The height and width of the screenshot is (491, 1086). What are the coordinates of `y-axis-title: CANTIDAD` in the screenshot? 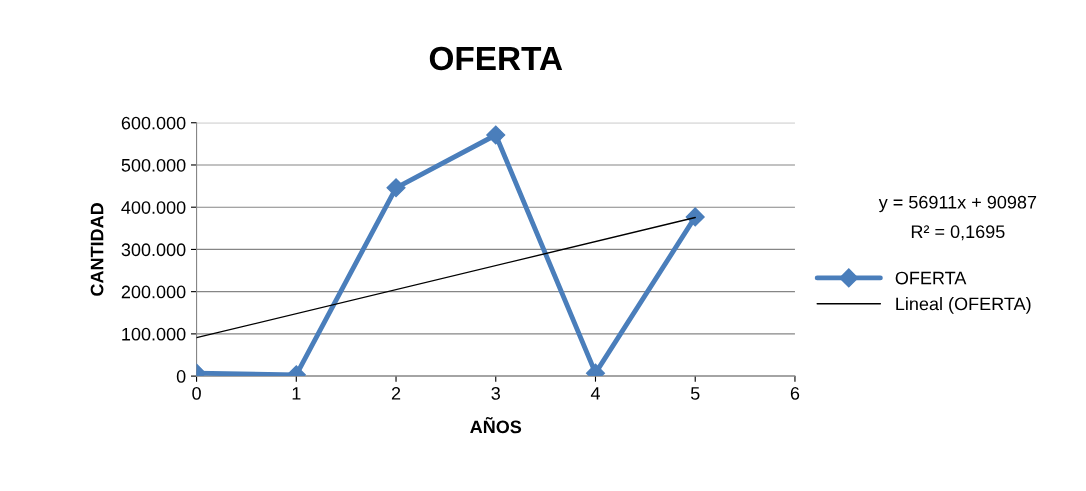 It's located at (97, 249).